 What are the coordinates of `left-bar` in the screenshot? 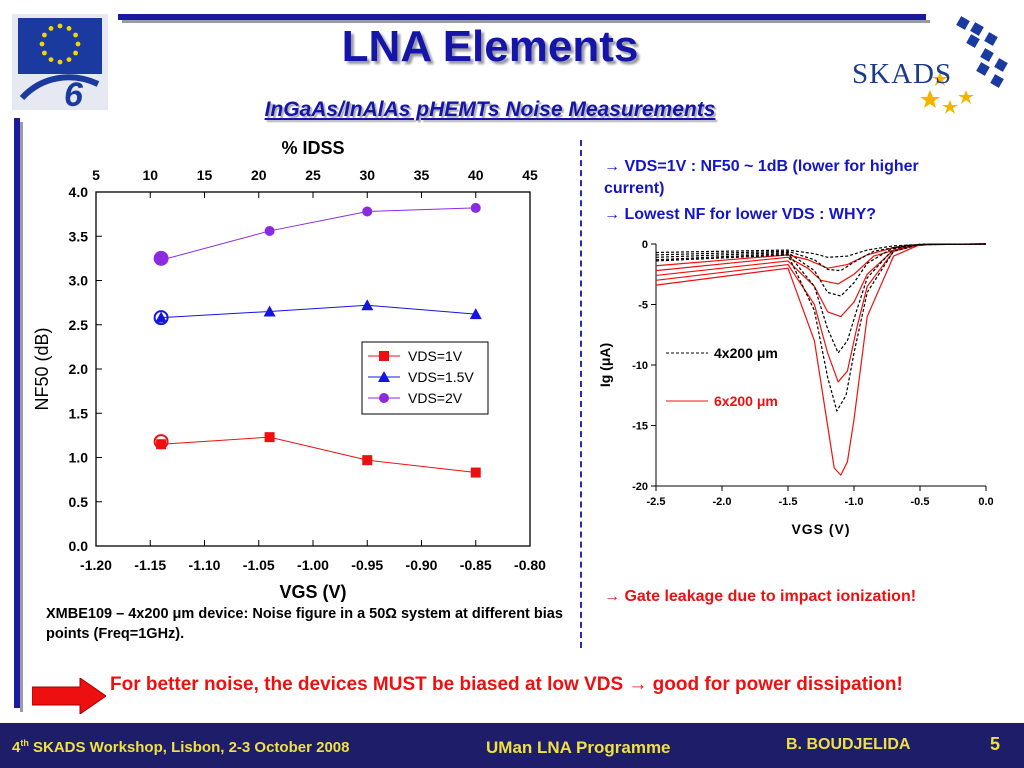 It's located at (17, 413).